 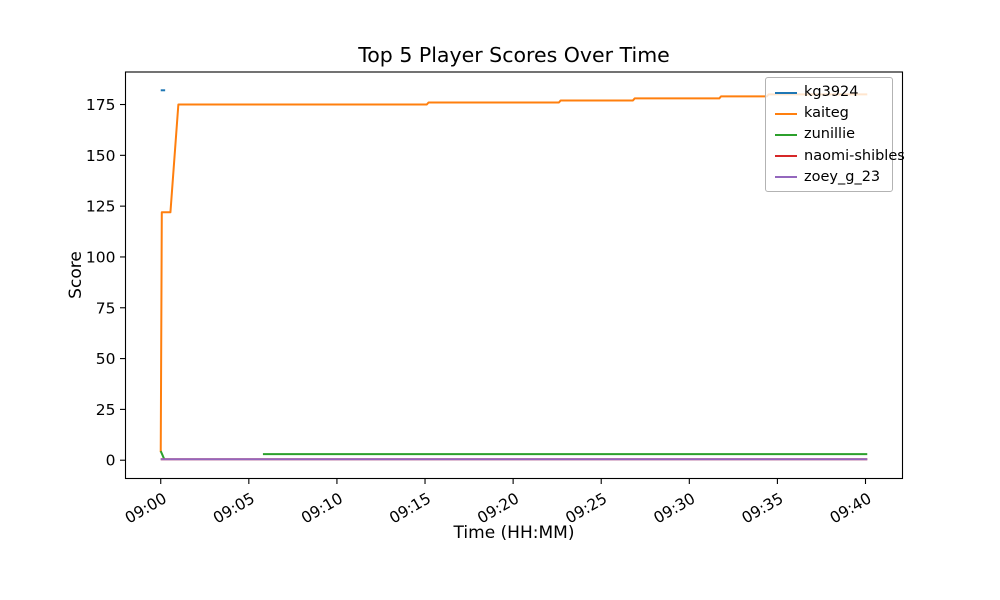 I want to click on y-tick-label: 150, so click(x=101, y=156).